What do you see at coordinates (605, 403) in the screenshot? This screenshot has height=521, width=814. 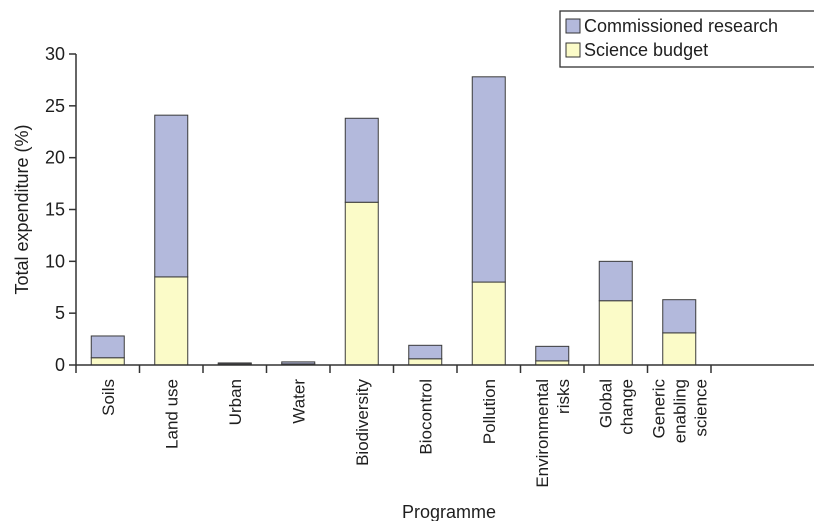 I see `x-category-label: Global` at bounding box center [605, 403].